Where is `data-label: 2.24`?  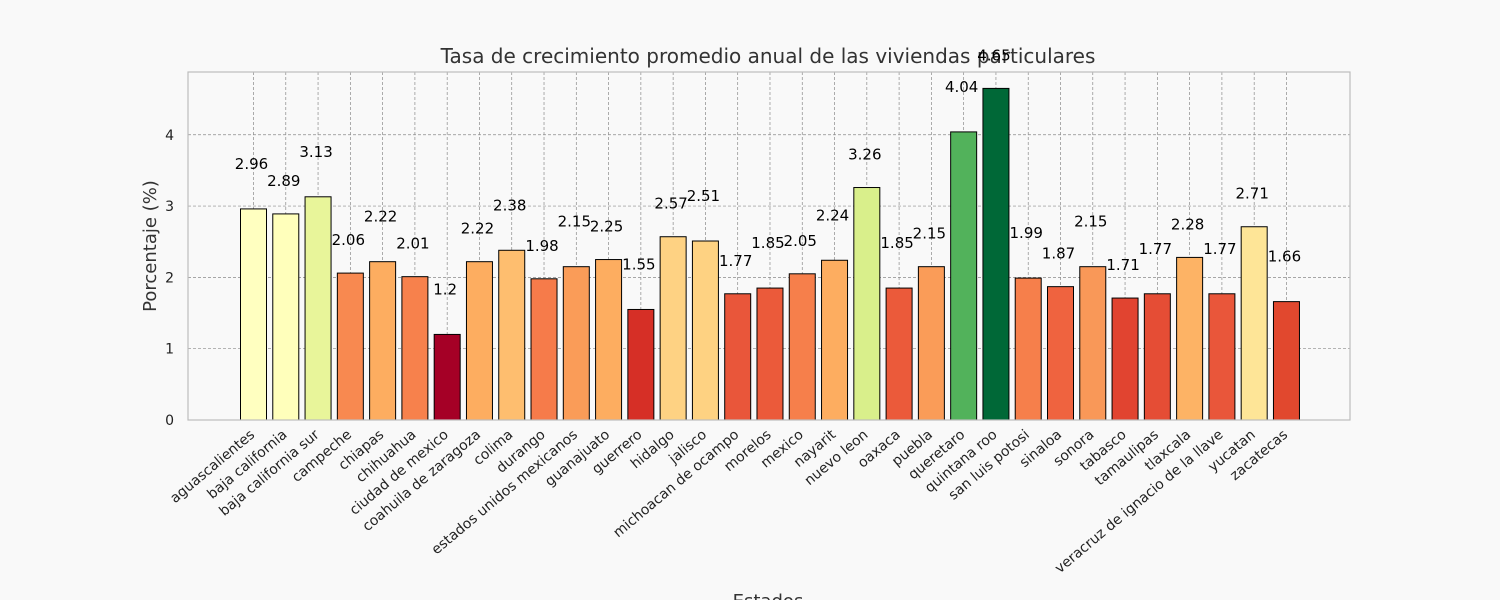 data-label: 2.24 is located at coordinates (832, 215).